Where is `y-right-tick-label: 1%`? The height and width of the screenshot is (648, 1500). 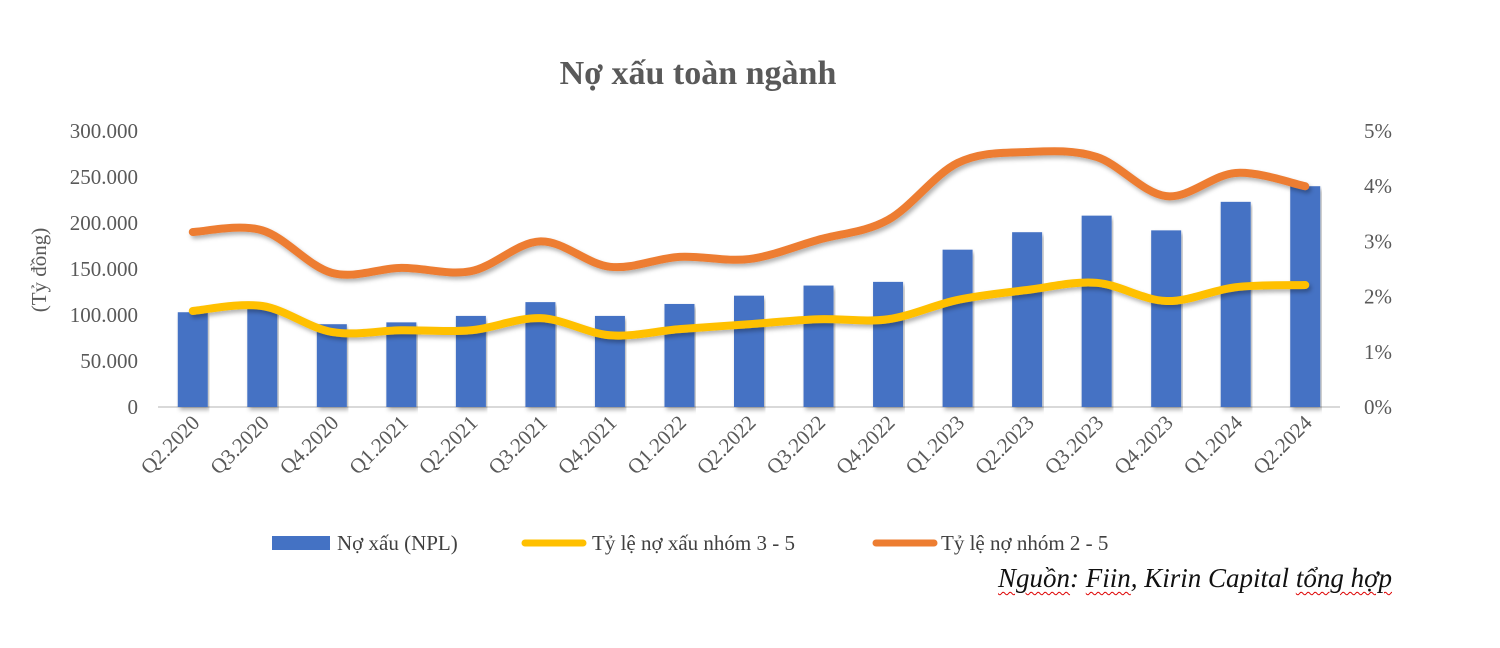
y-right-tick-label: 1% is located at coordinates (1378, 352).